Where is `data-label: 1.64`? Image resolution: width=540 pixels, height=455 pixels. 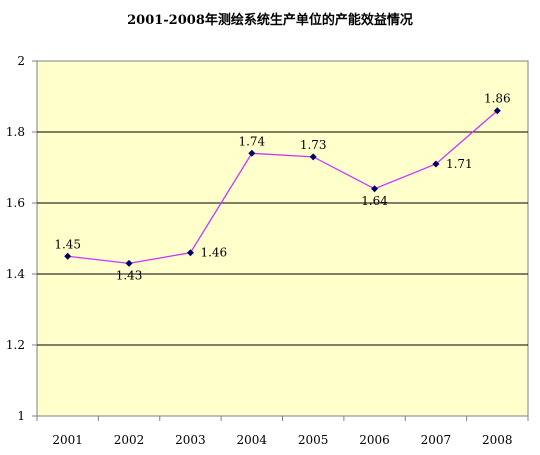
data-label: 1.64 is located at coordinates (374, 201).